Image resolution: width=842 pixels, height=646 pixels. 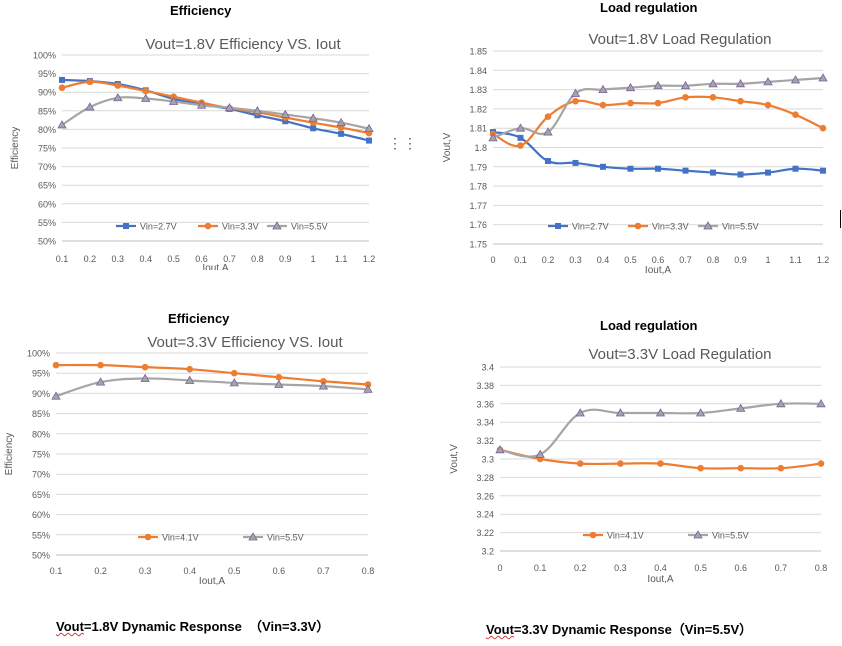 I want to click on y-tick-label: 50%, so click(x=47, y=242).